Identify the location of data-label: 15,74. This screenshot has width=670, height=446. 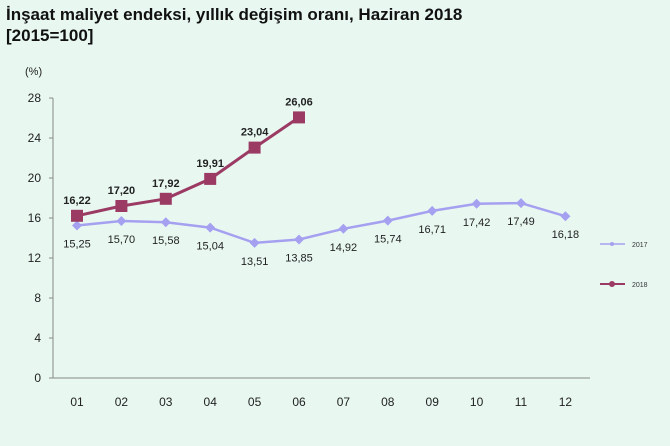
(388, 240).